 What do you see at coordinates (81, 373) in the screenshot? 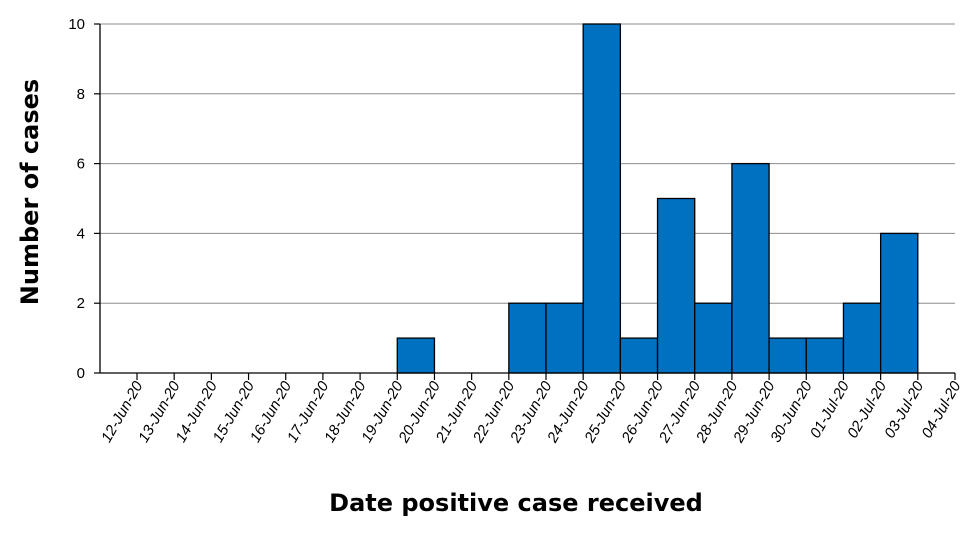
I see `y-tick-label: 0` at bounding box center [81, 373].